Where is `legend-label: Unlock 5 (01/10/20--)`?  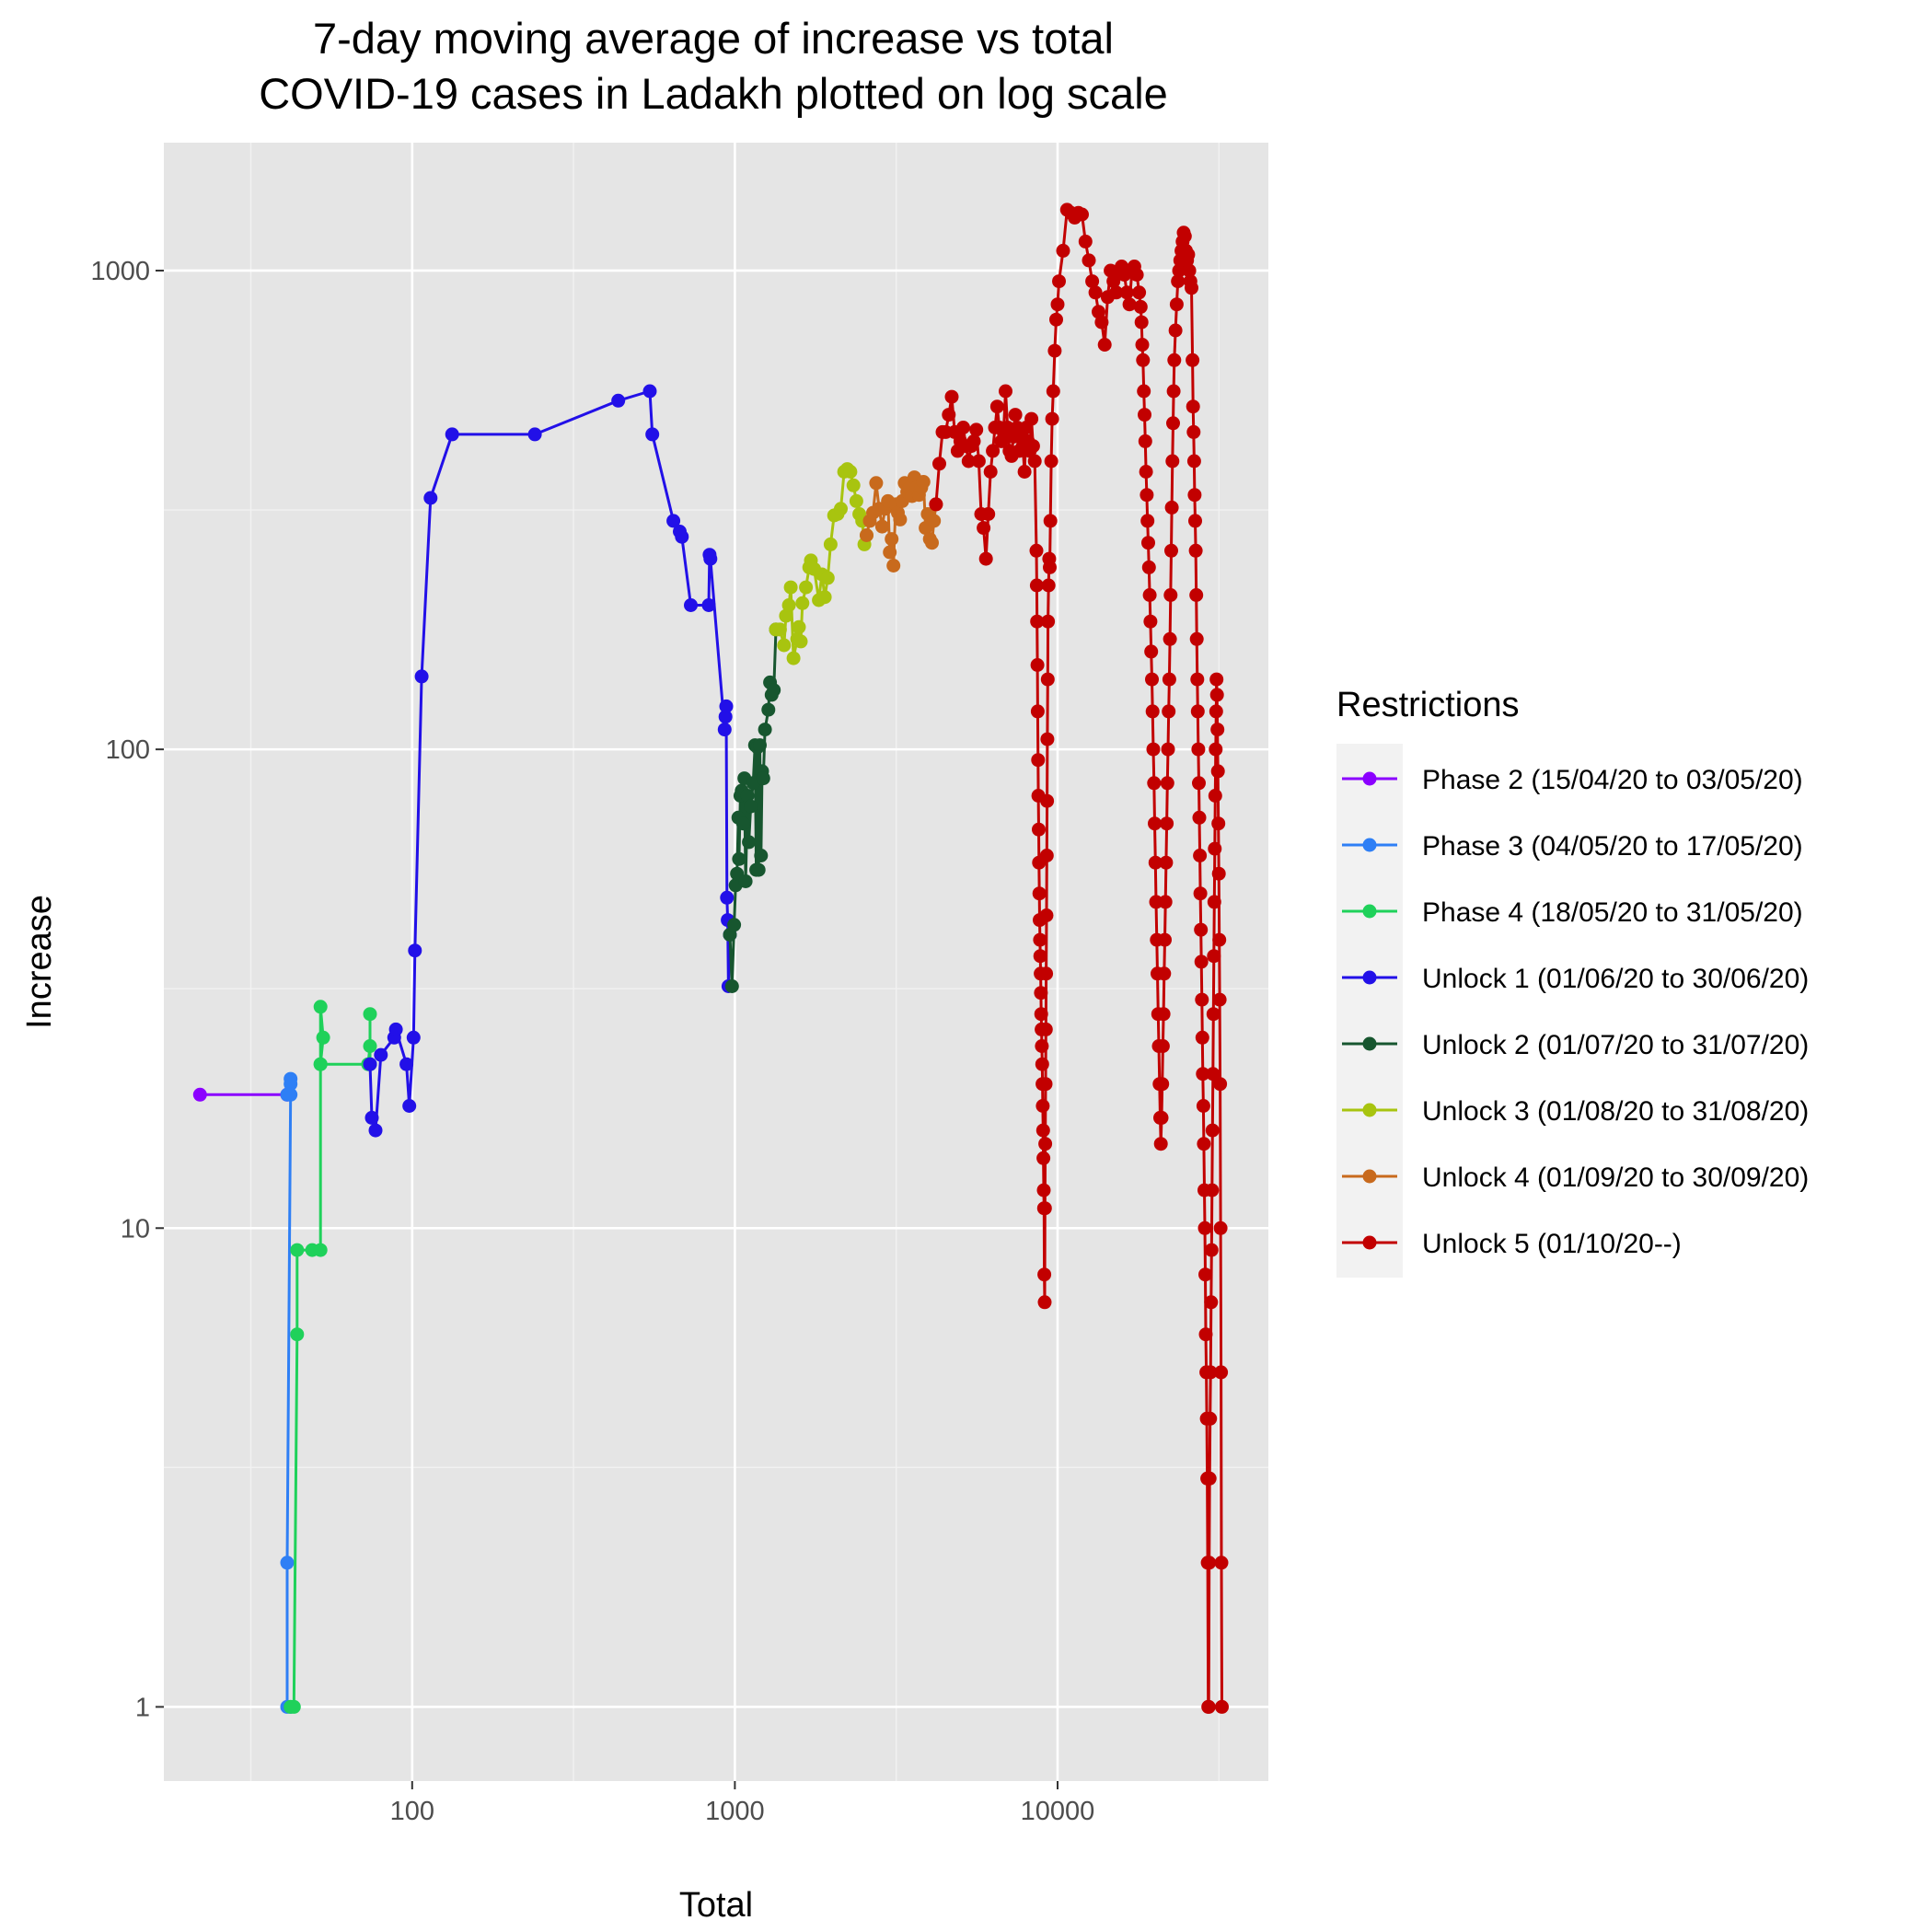 legend-label: Unlock 5 (01/10/20--) is located at coordinates (1552, 1244).